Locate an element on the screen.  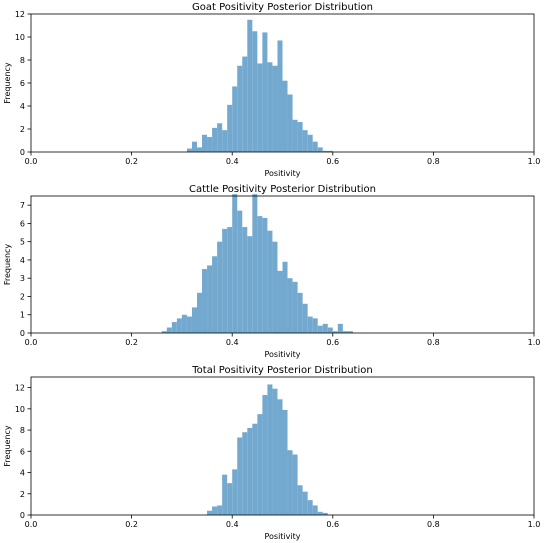
y-tick-label: 12 is located at coordinates (20, 14).